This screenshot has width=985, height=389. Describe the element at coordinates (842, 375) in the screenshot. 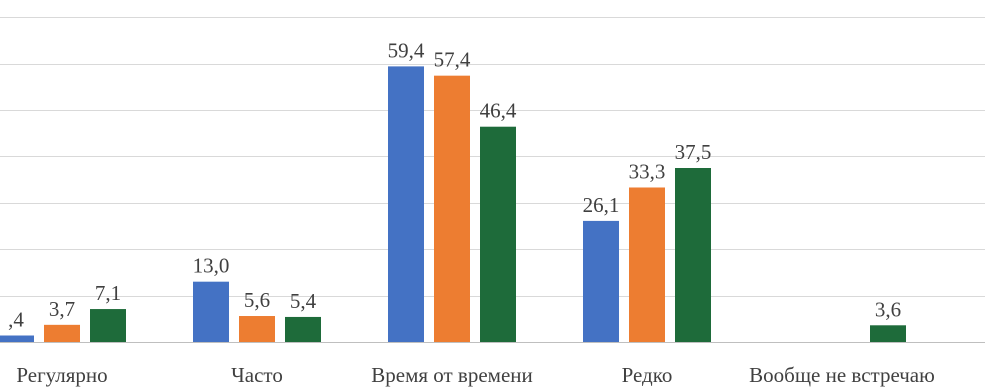

I see `category-label: Вообще не встречаю` at that location.